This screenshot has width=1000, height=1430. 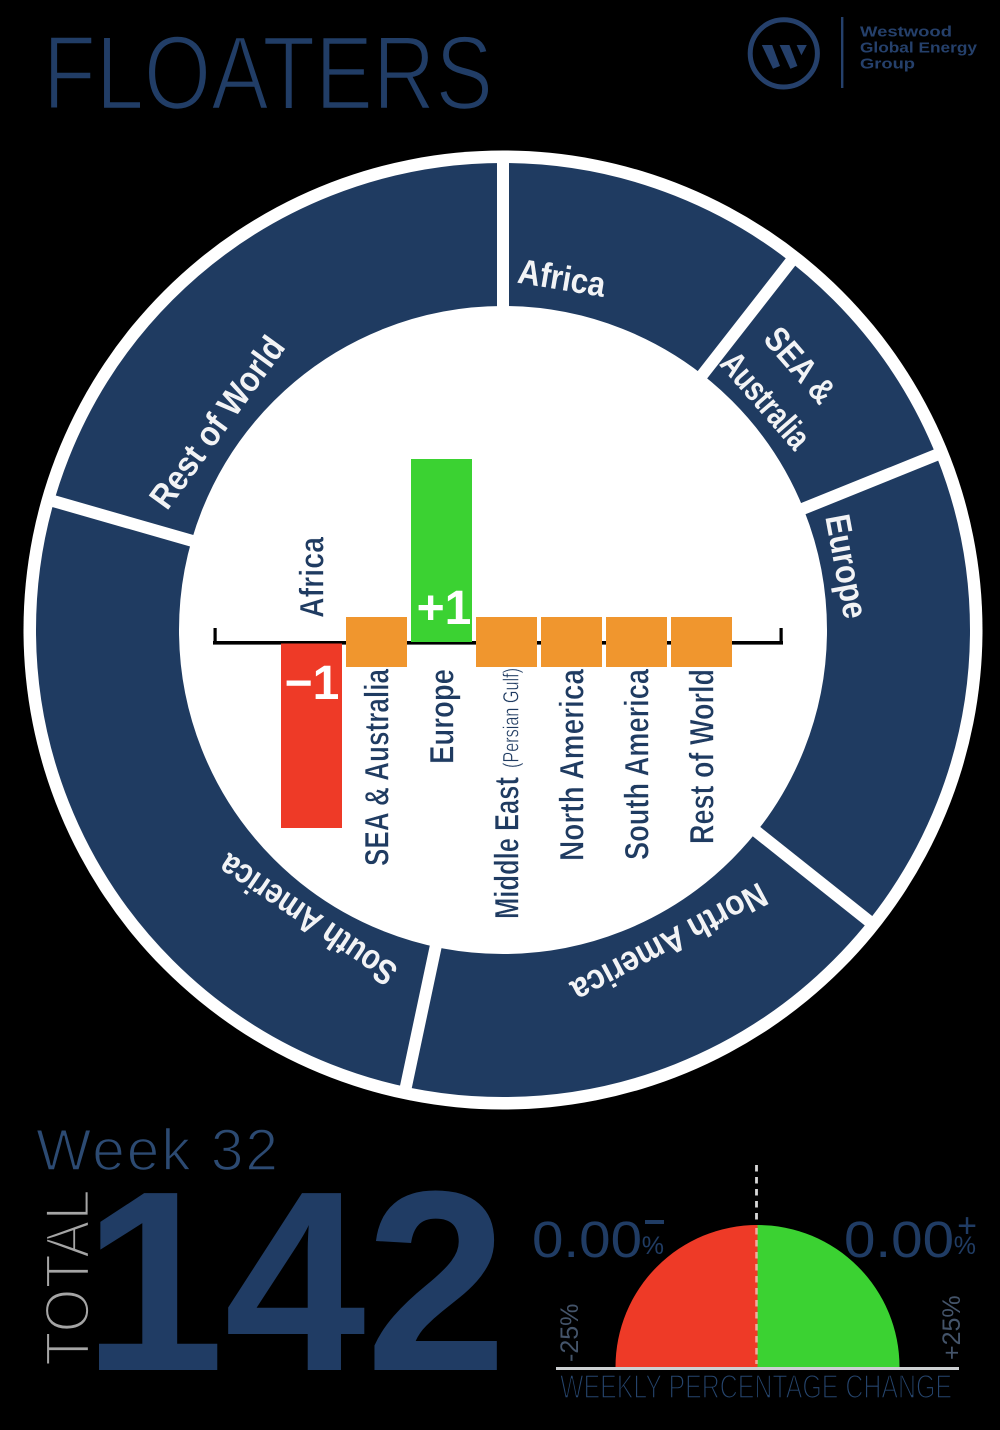 What do you see at coordinates (378, 767) in the screenshot?
I see `svg-text: SEA & Australia` at bounding box center [378, 767].